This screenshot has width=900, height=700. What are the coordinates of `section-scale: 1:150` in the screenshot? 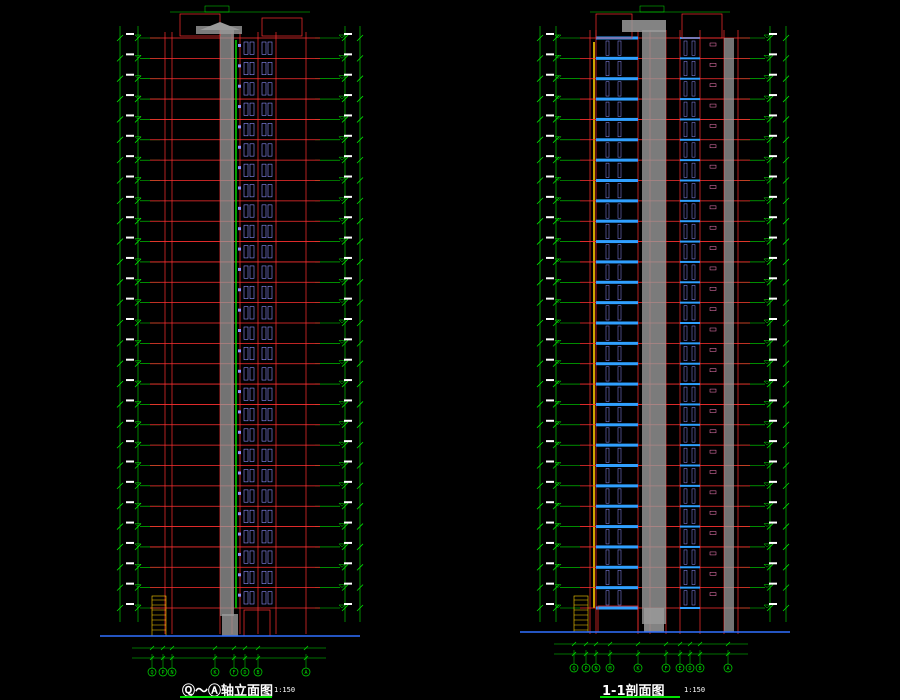 It's located at (695, 690).